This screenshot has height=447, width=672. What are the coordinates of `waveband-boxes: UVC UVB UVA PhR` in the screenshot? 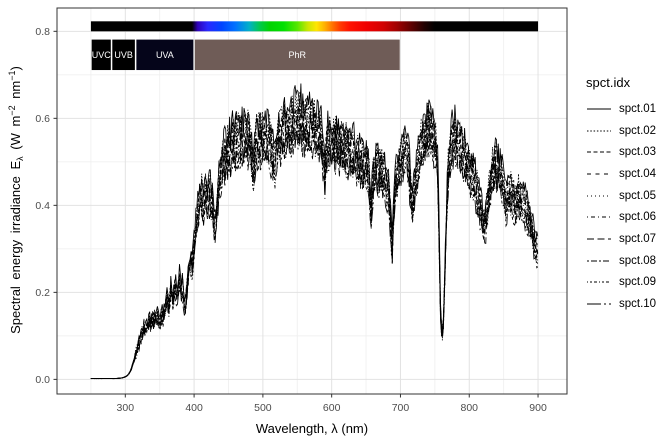 It's located at (245, 55).